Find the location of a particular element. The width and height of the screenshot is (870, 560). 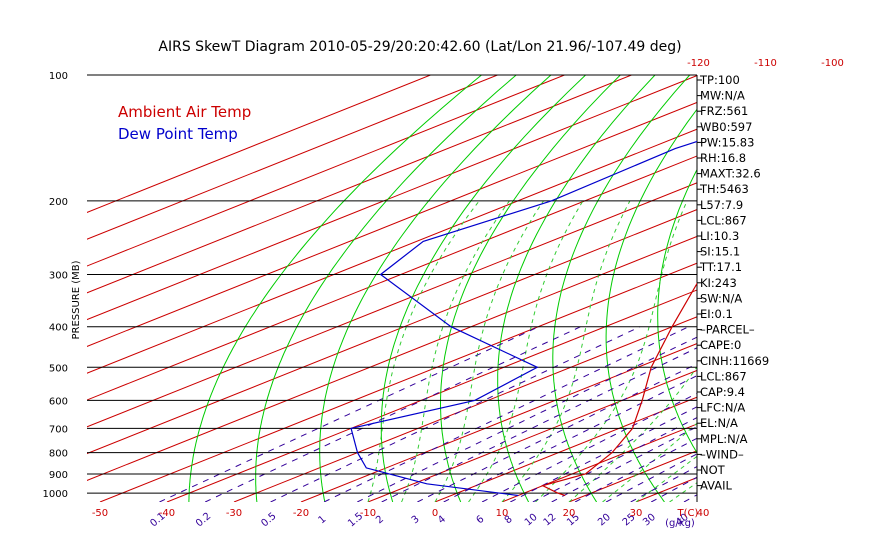

index-label: MPL:N/A is located at coordinates (724, 439).